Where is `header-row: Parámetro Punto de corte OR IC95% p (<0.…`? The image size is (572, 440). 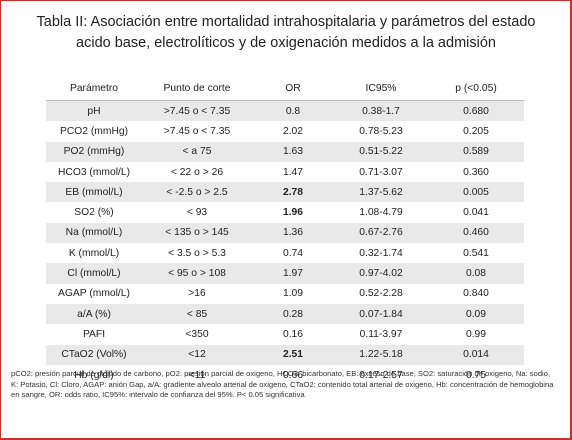 header-row: Parámetro Punto de corte OR IC95% p (<0.… is located at coordinates (285, 88).